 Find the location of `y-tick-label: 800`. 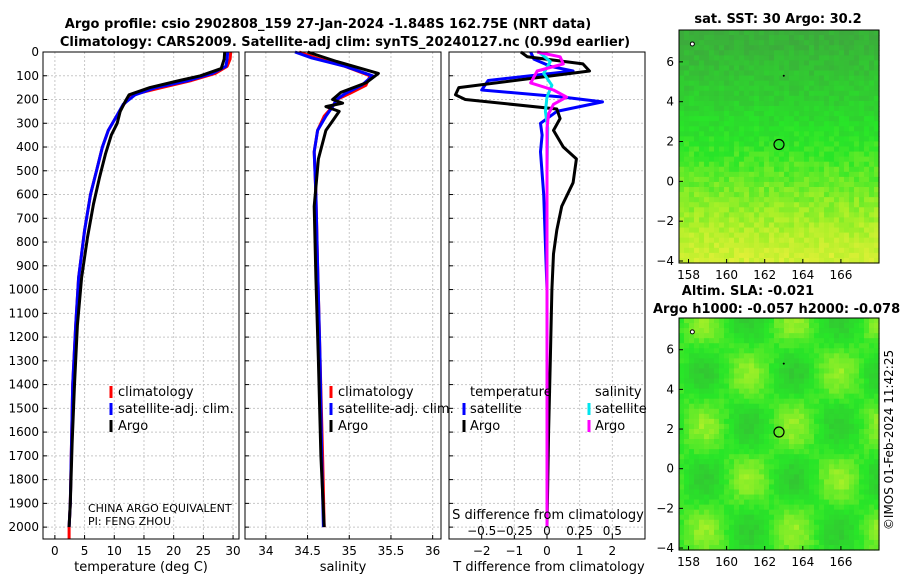

y-tick-label: 800 is located at coordinates (27, 242).